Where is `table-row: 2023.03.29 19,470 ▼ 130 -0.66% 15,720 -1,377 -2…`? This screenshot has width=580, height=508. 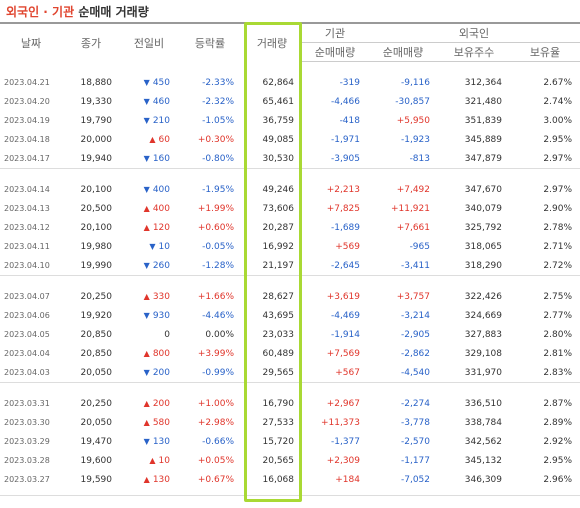
table-row: 2023.03.29 19,470 ▼ 130 -0.66% 15,720 -1,377 -2… is located at coordinates (290, 441).